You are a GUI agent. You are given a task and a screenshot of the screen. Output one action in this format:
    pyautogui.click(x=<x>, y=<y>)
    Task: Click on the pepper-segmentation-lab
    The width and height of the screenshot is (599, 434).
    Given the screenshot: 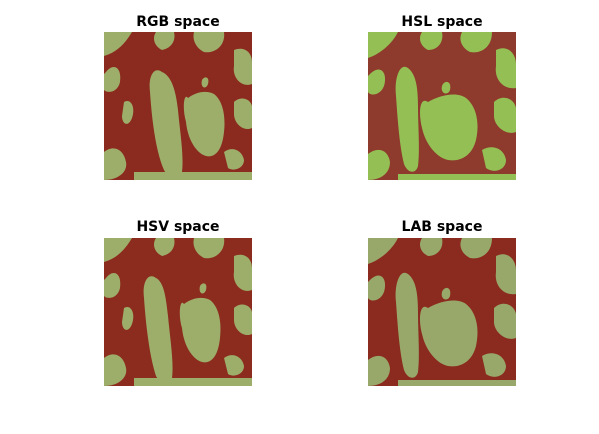 What is the action you would take?
    pyautogui.click(x=442, y=312)
    